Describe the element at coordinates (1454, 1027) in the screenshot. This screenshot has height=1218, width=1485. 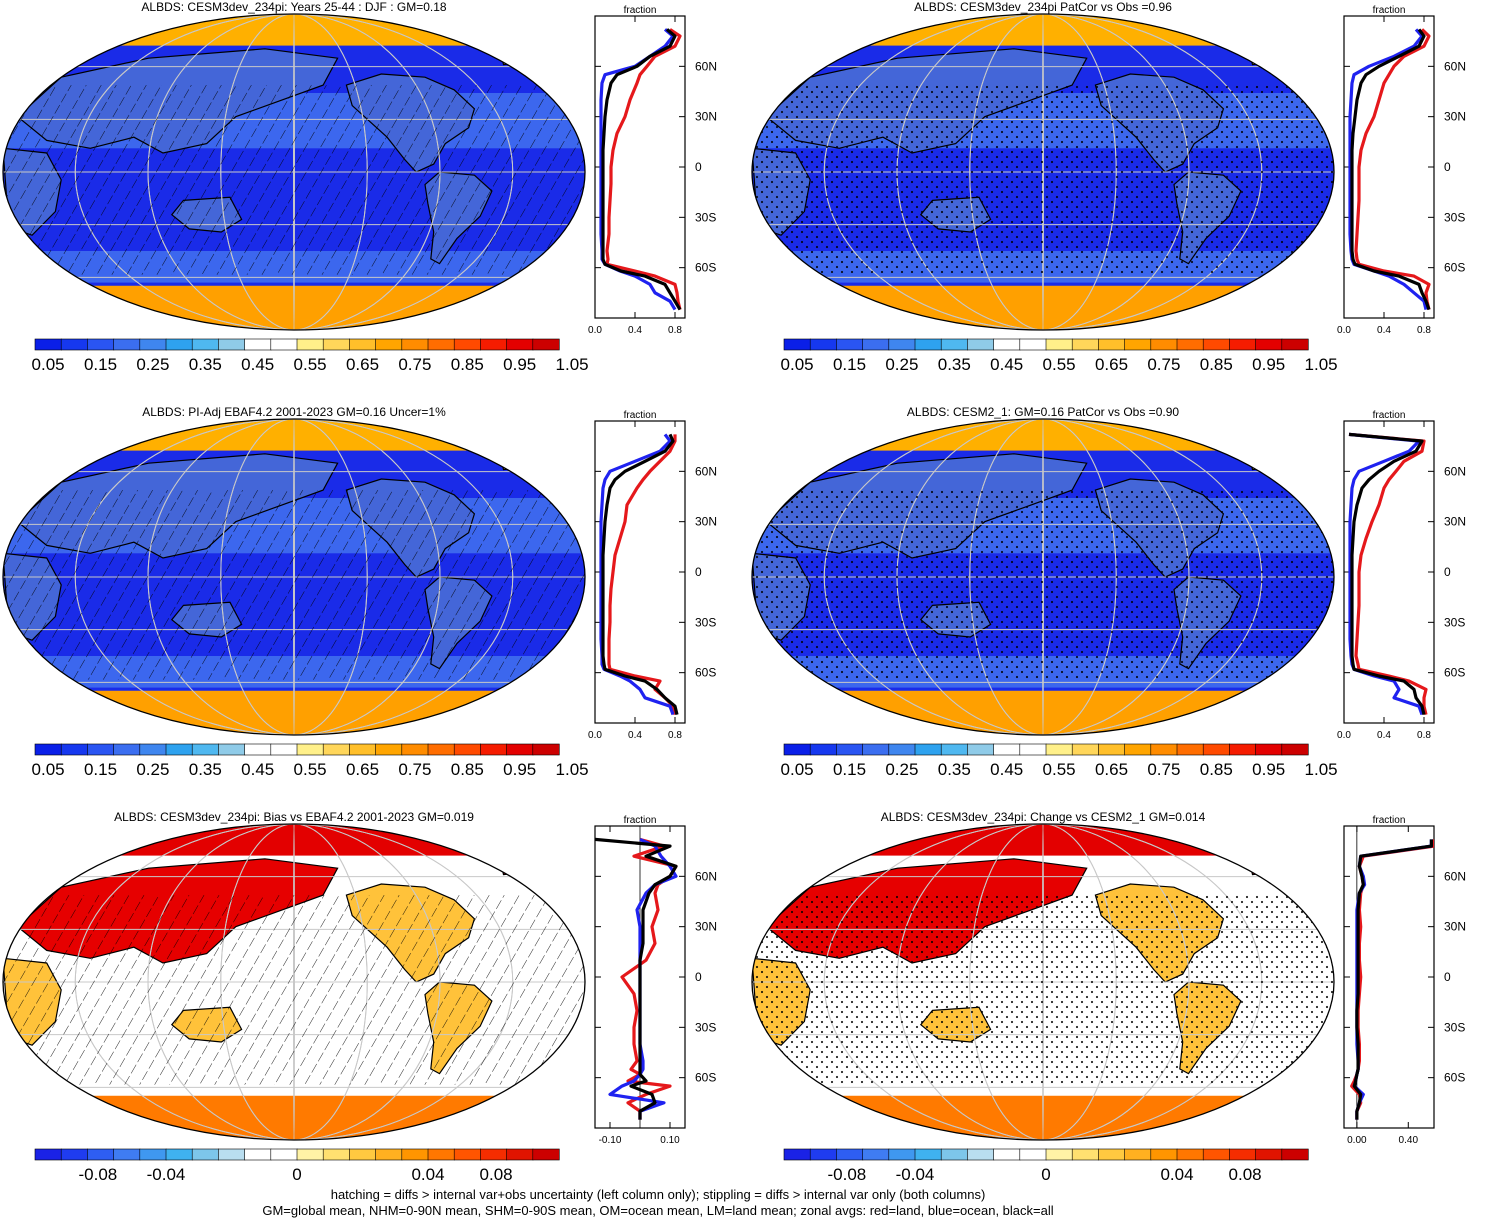
I see `y-tick-label: 30S` at that location.